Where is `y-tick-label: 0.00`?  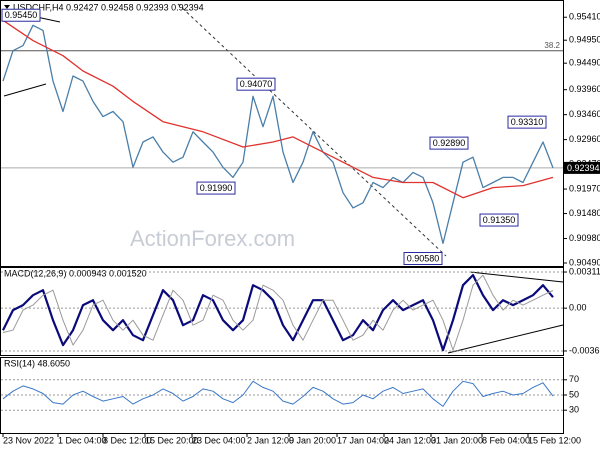 y-tick-label: 0.00 is located at coordinates (578, 308).